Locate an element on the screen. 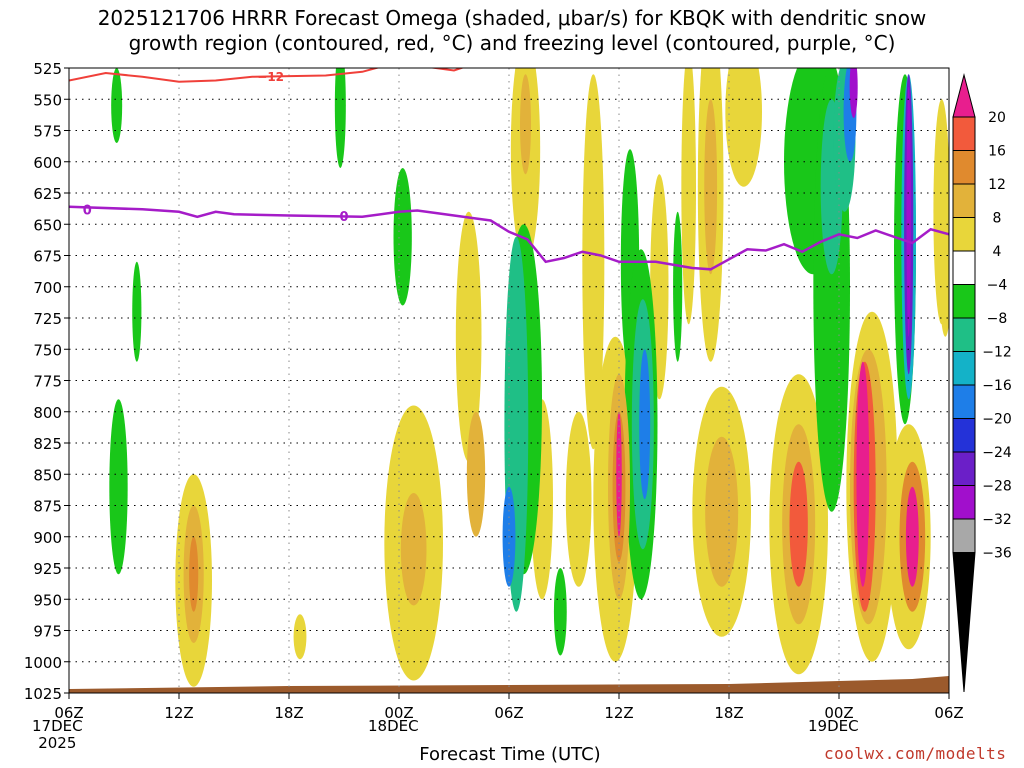 This screenshot has width=1024, height=768. source-credit: coolwx.com/modelts is located at coordinates (915, 753).